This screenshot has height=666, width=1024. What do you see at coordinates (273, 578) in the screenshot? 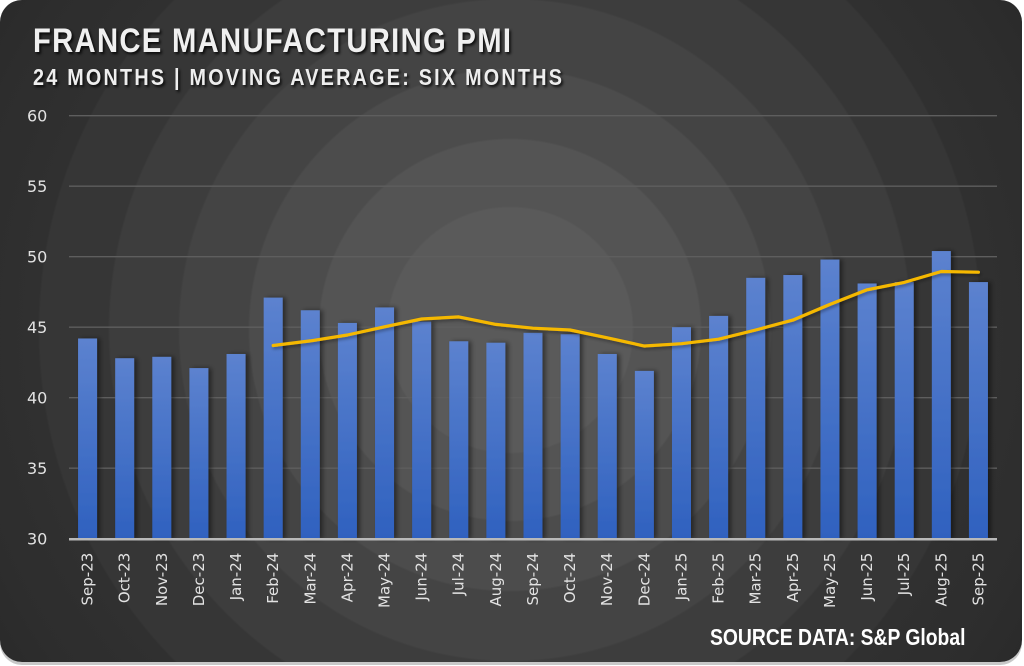
I see `x-tick-label: Feb-24` at bounding box center [273, 578].